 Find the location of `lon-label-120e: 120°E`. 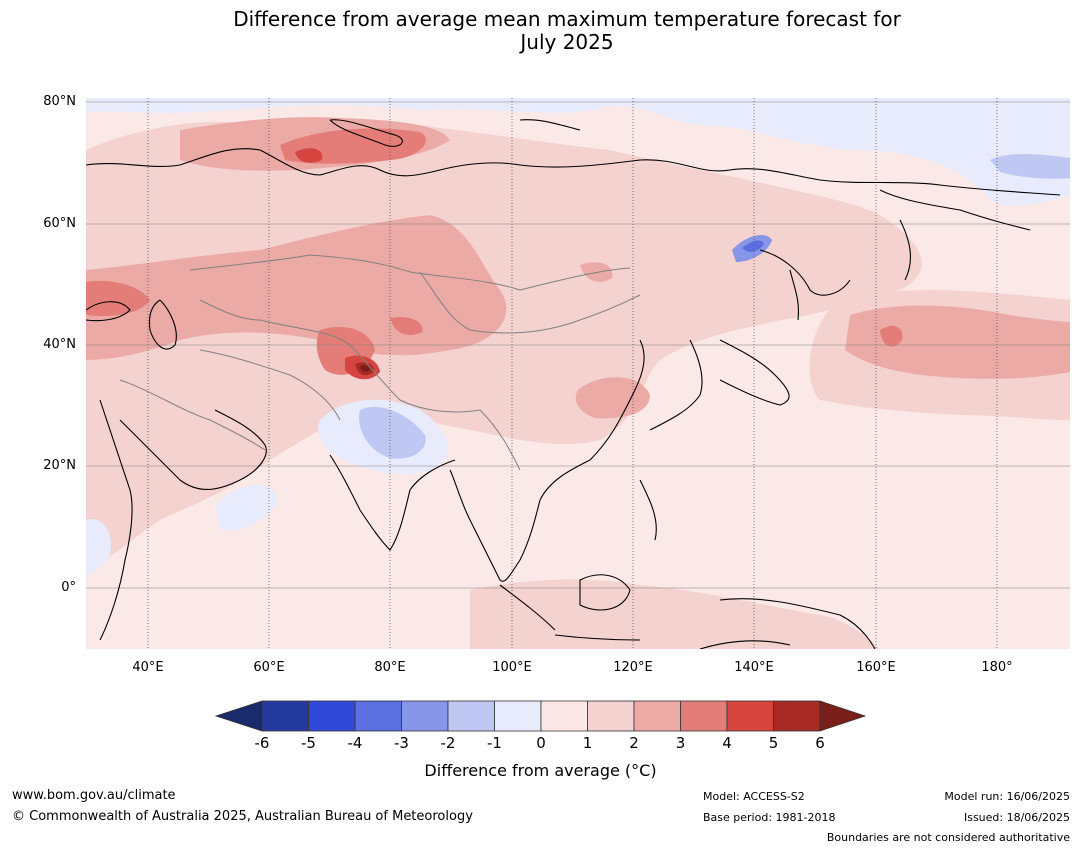

lon-label-120e: 120°E is located at coordinates (633, 667).